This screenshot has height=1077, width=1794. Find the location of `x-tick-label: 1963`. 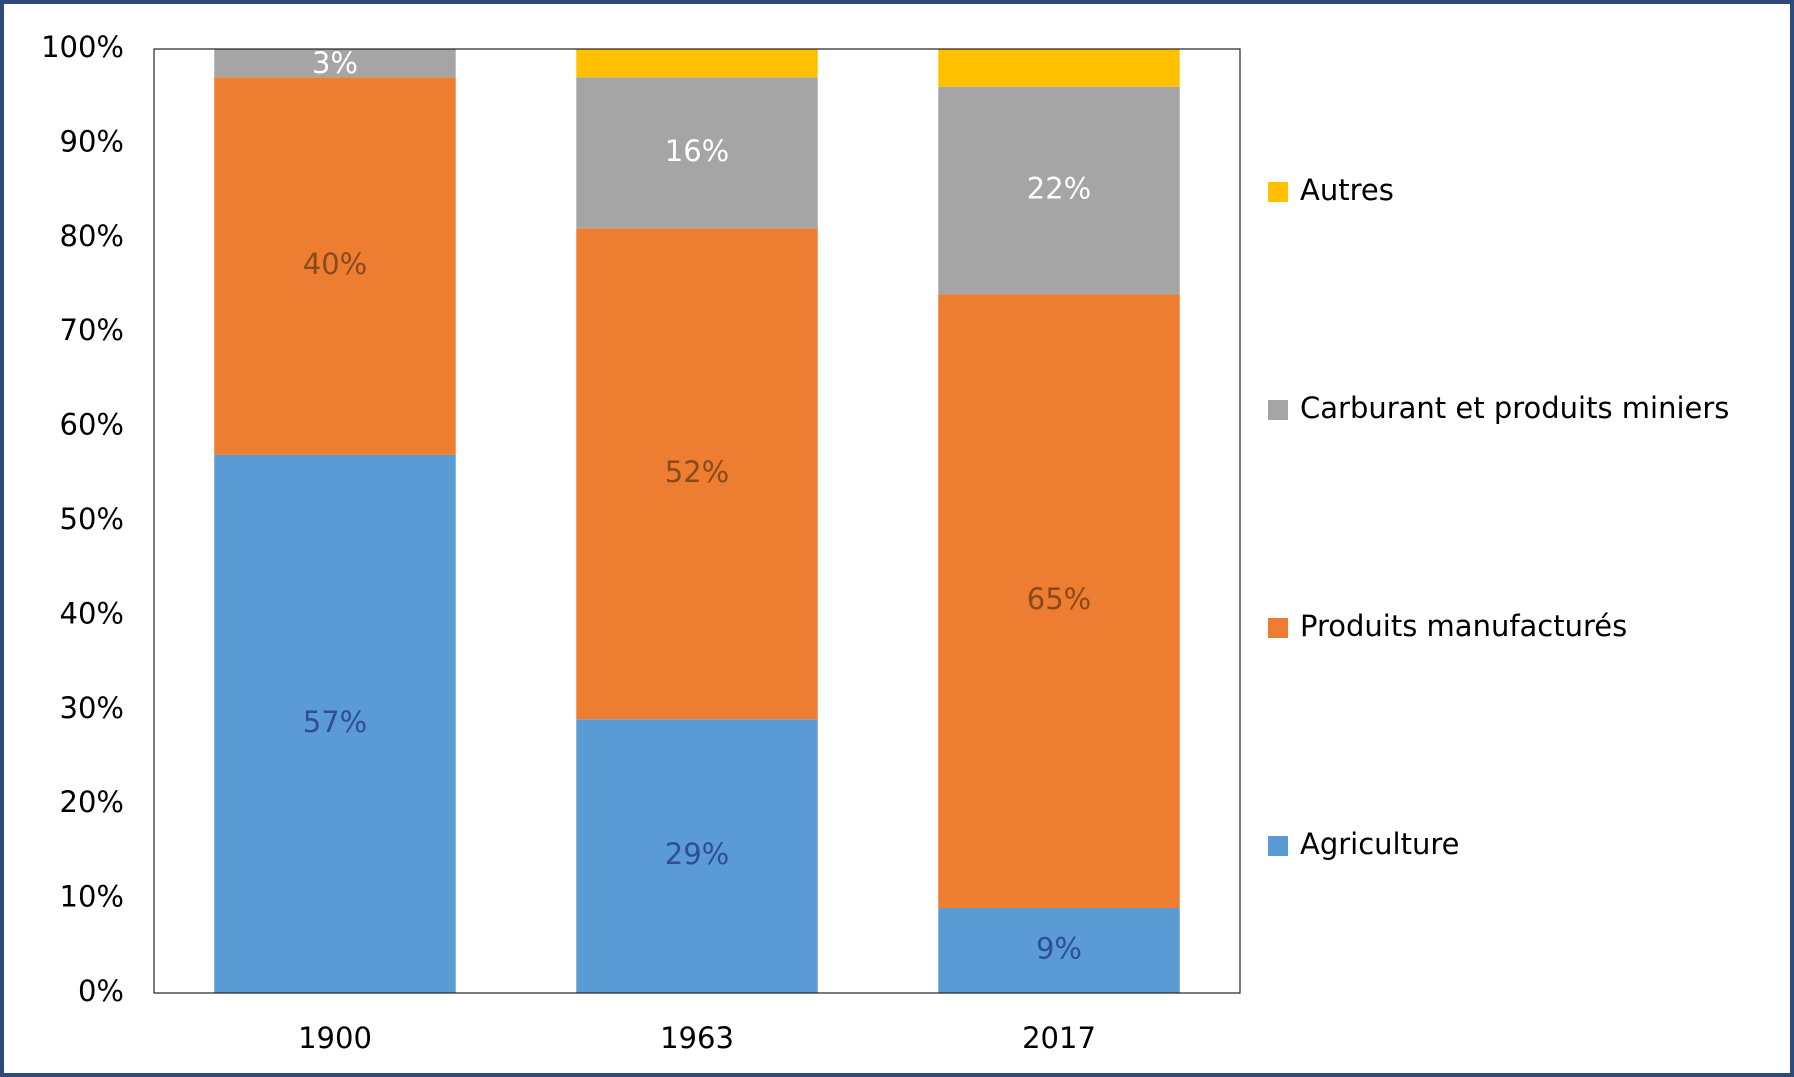

x-tick-label: 1963 is located at coordinates (697, 1038).